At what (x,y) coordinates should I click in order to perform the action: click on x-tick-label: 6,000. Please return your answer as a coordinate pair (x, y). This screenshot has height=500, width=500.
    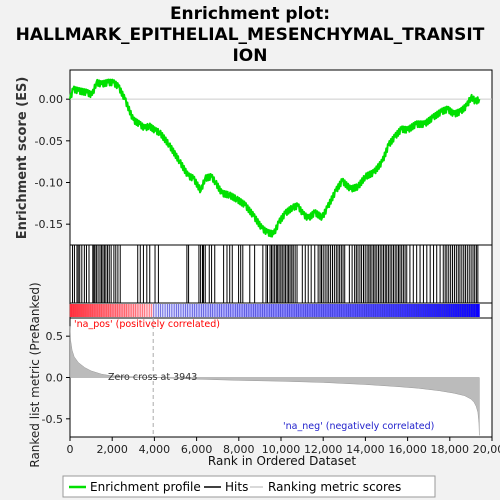
    Looking at the image, I should click on (197, 449).